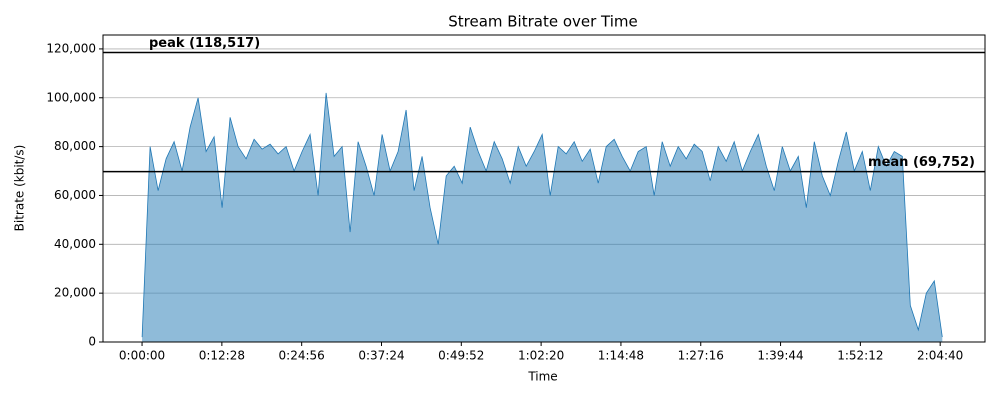 The image size is (1000, 400). Describe the element at coordinates (92, 342) in the screenshot. I see `y-tick-label: 0` at that location.